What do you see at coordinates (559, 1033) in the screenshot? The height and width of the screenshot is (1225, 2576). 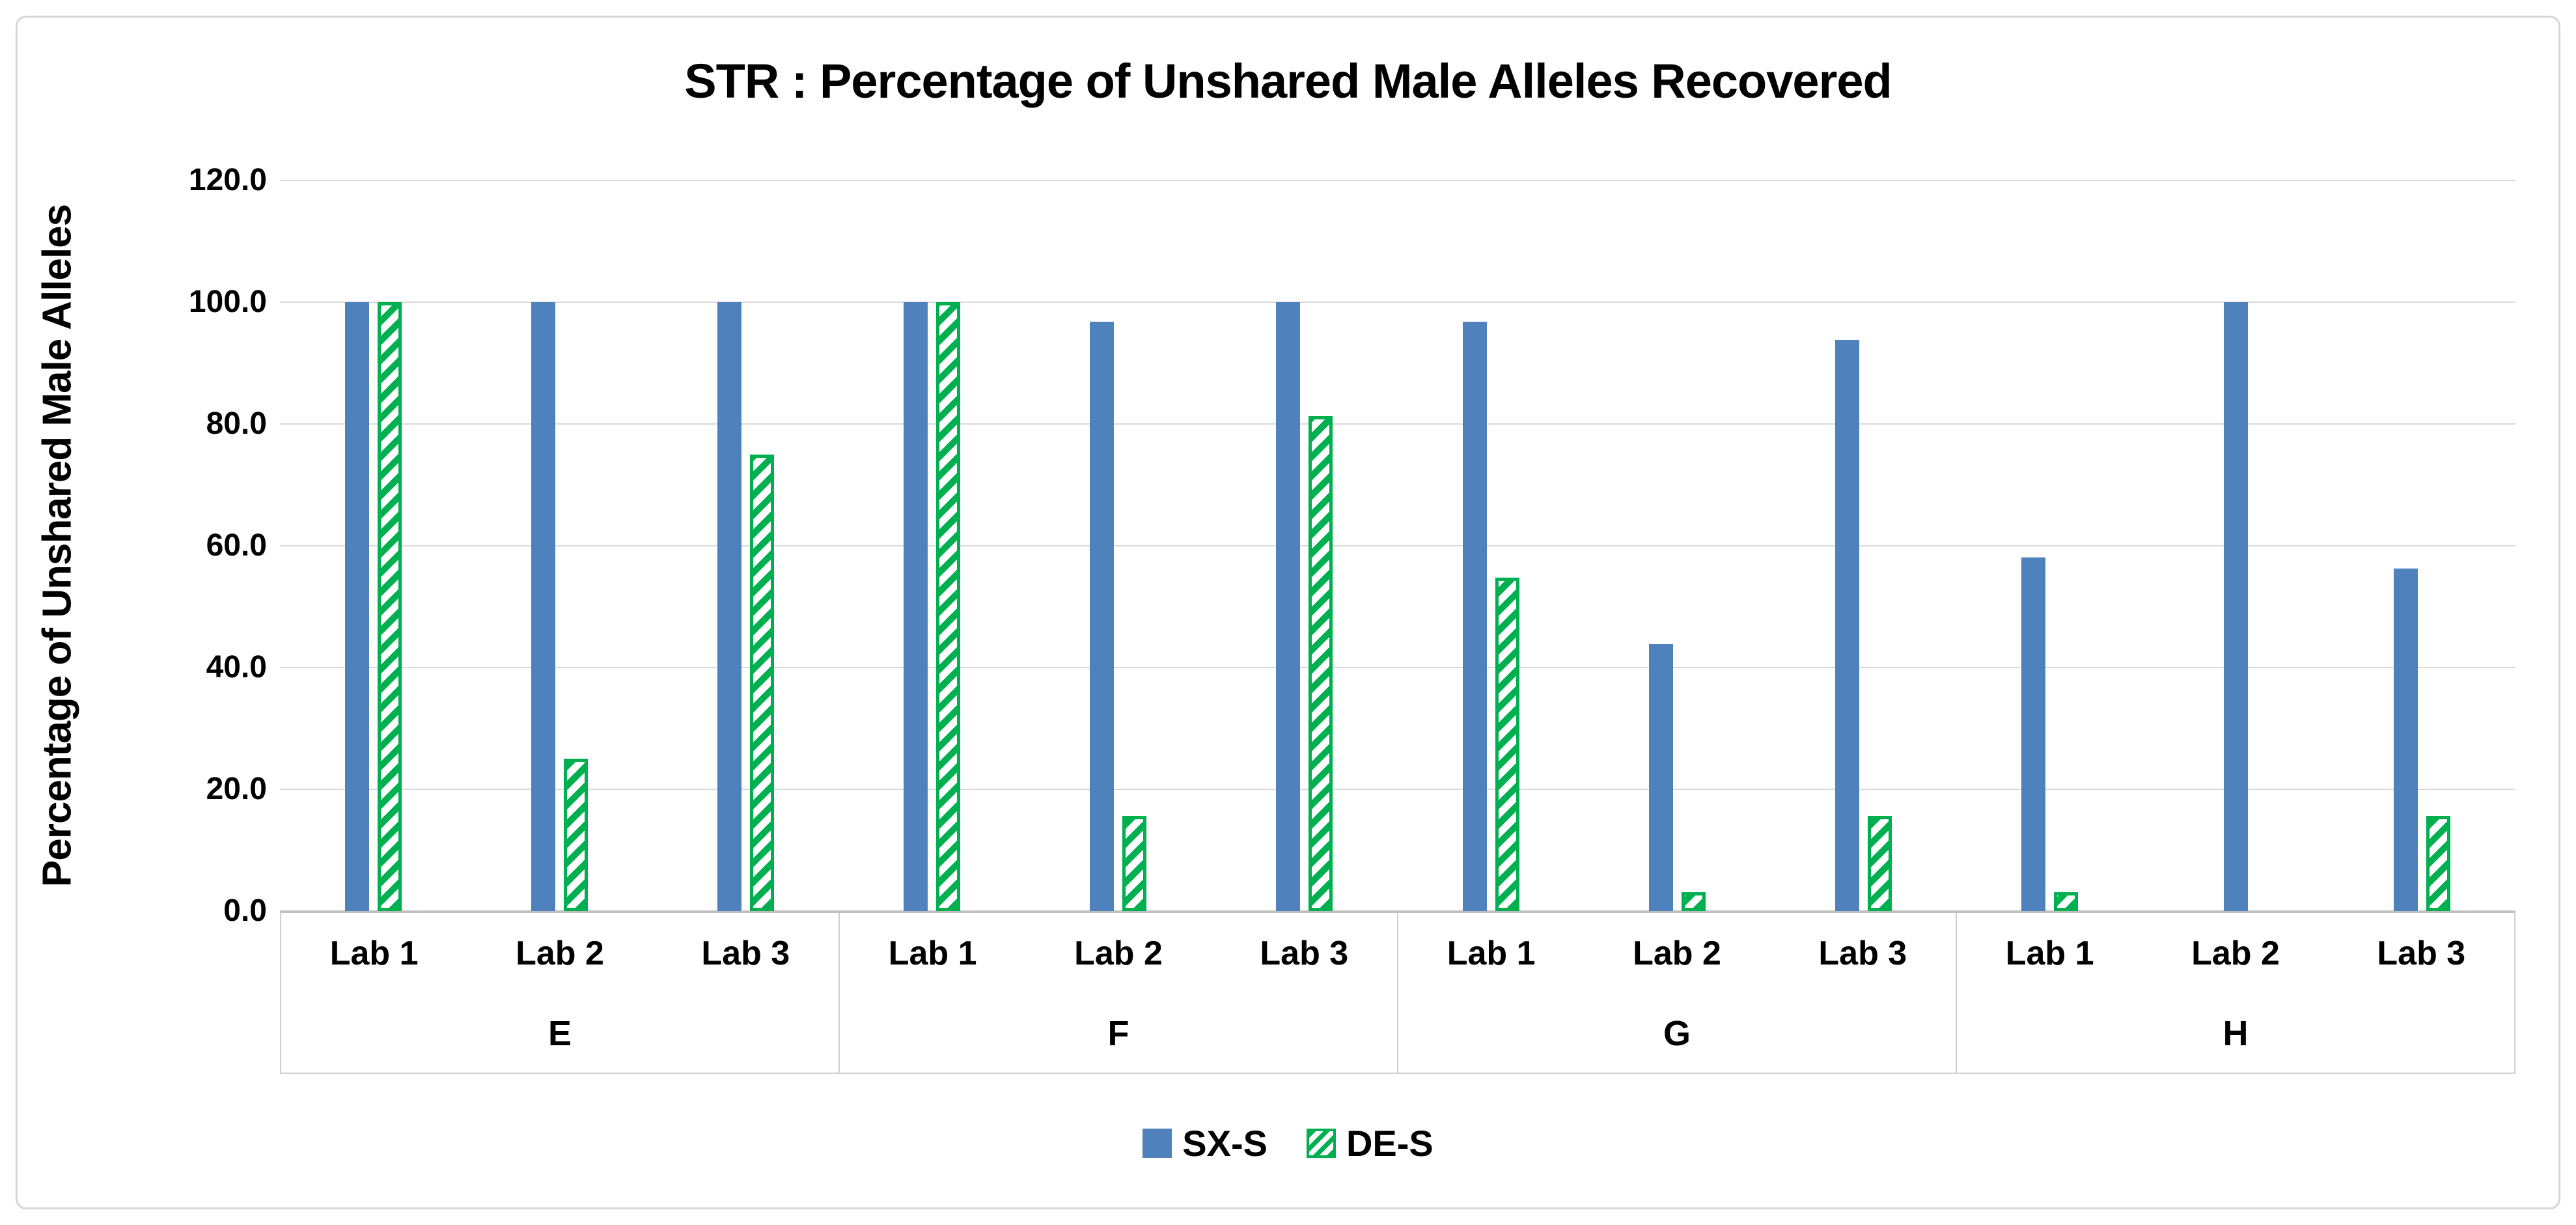 I see `group-label-e: E` at bounding box center [559, 1033].